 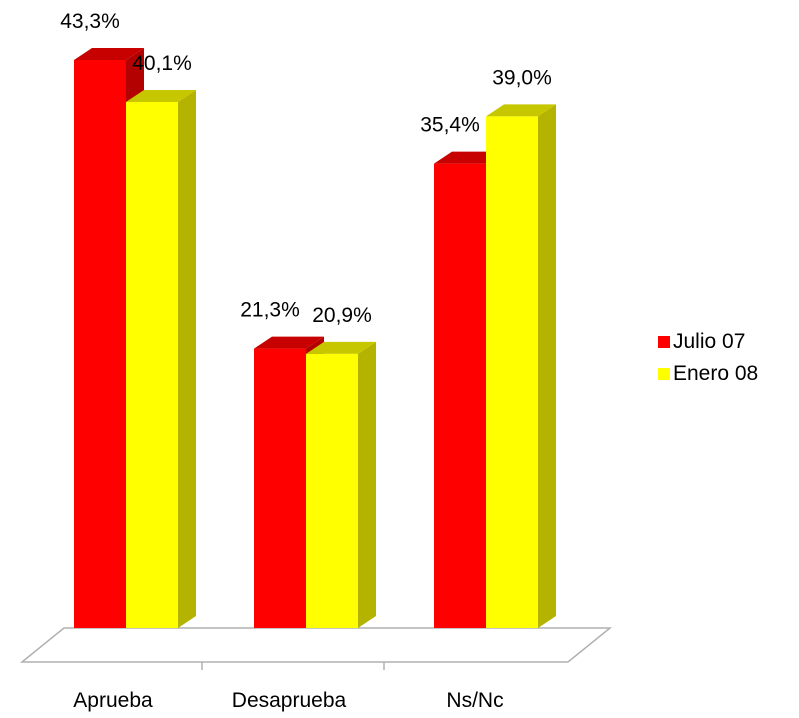 What do you see at coordinates (316, 645) in the screenshot?
I see `floor-plane` at bounding box center [316, 645].